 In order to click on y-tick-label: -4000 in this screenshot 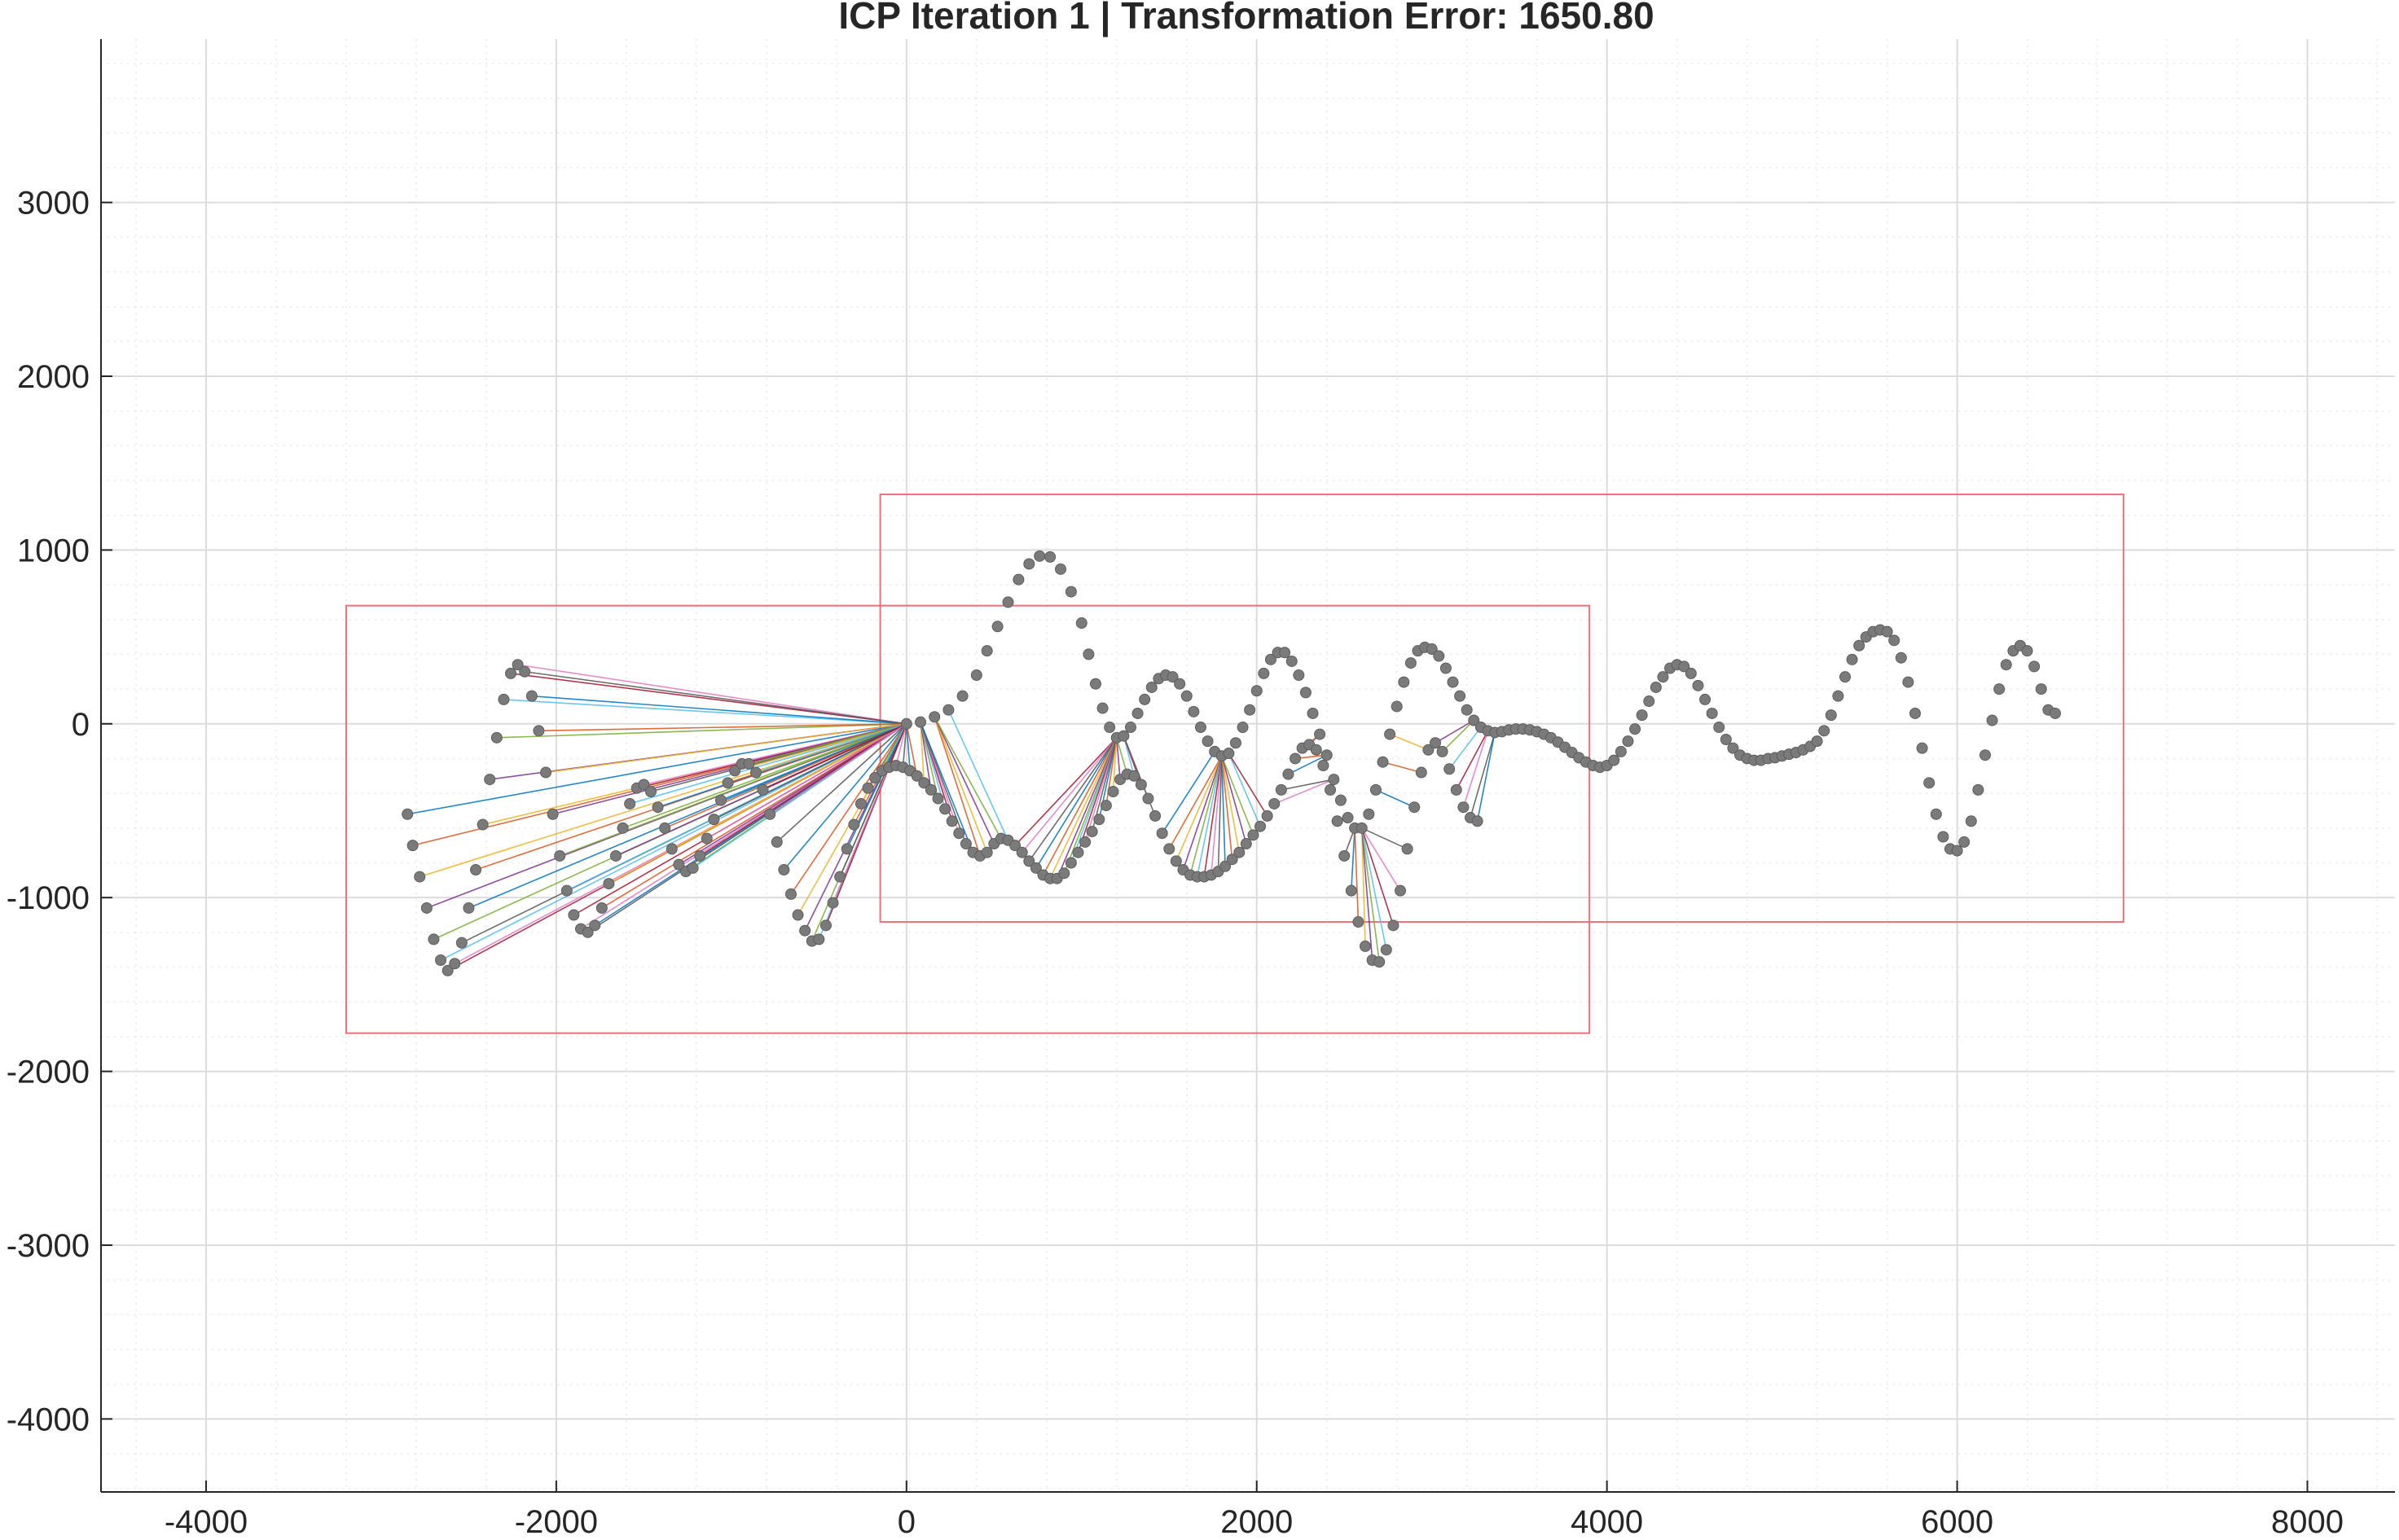, I will do `click(48, 1419)`.